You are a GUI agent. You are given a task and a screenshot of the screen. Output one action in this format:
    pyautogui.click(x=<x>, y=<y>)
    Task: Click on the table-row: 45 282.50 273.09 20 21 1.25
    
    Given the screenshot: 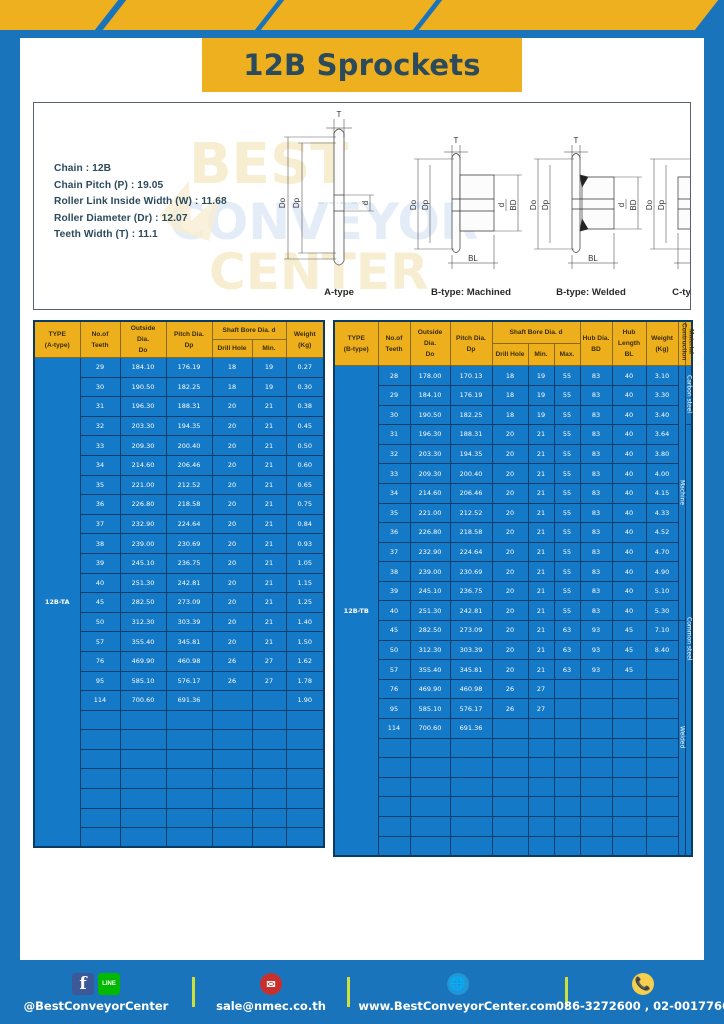 What is the action you would take?
    pyautogui.click(x=179, y=602)
    